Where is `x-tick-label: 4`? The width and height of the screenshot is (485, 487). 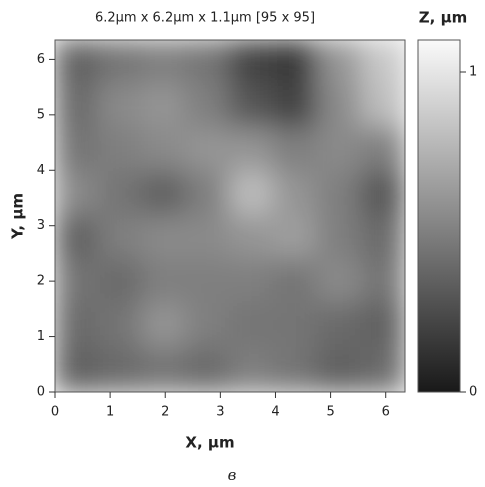 x-tick-label: 4 is located at coordinates (275, 412).